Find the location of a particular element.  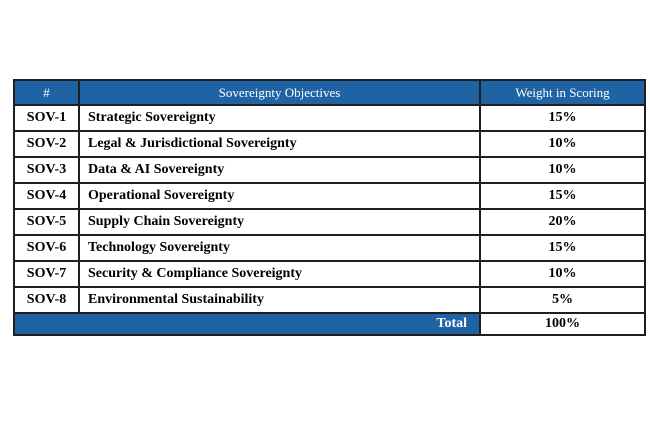

row-weight: 20% is located at coordinates (562, 222).